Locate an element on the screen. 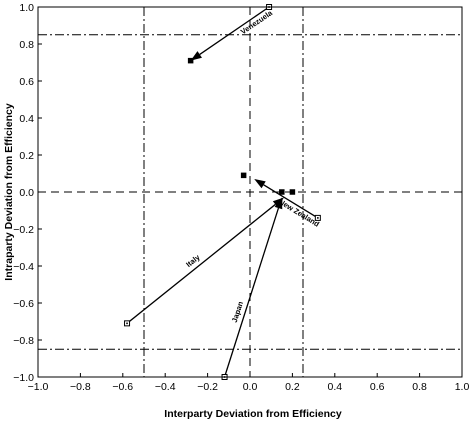 The width and height of the screenshot is (470, 421). arrow-label-venezuela: Venezuela is located at coordinates (257, 22).